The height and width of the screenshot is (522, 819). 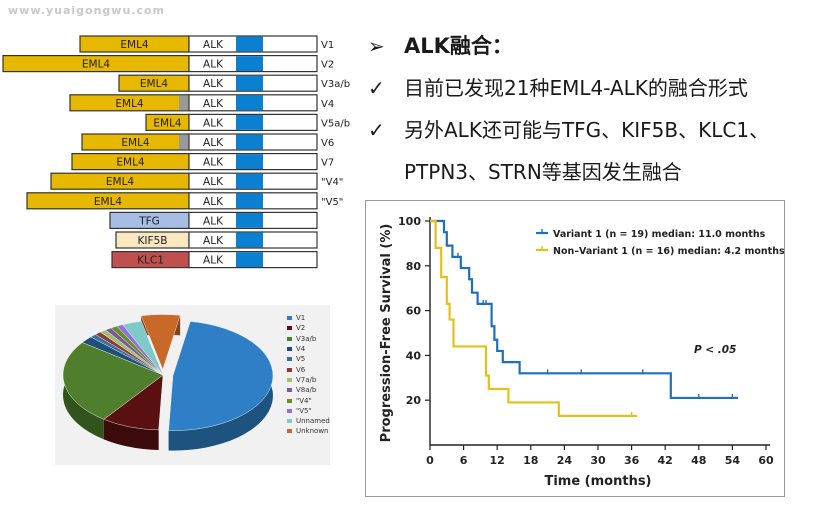 I want to click on pie-legend-item: V5, so click(x=308, y=359).